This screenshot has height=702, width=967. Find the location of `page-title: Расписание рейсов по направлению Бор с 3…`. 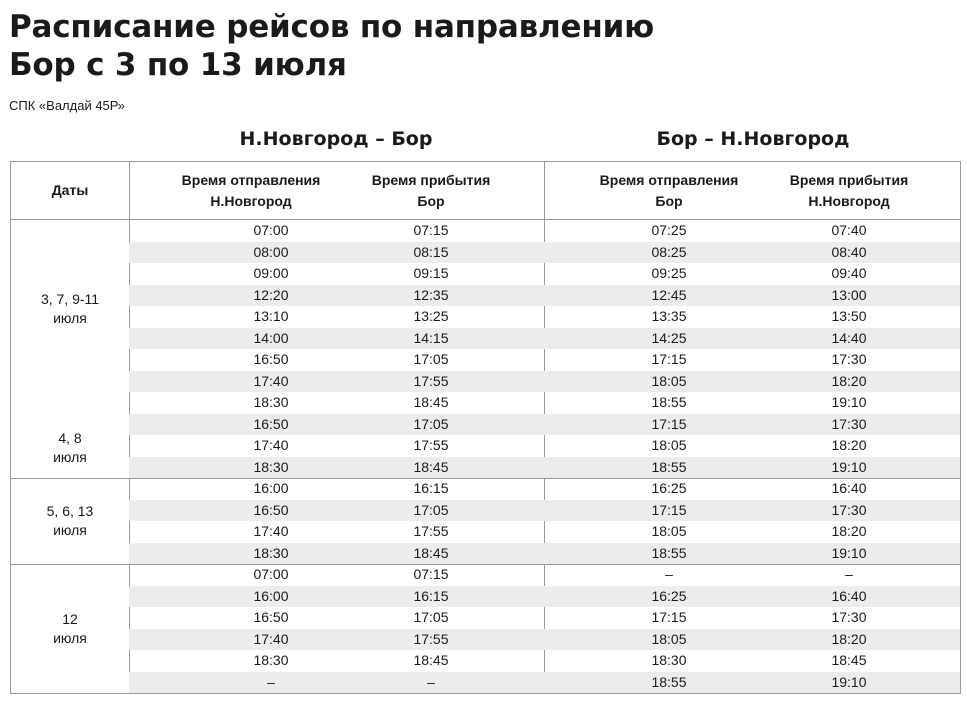

page-title: Расписание рейсов по направлению Бор с 3… is located at coordinates (331, 46).